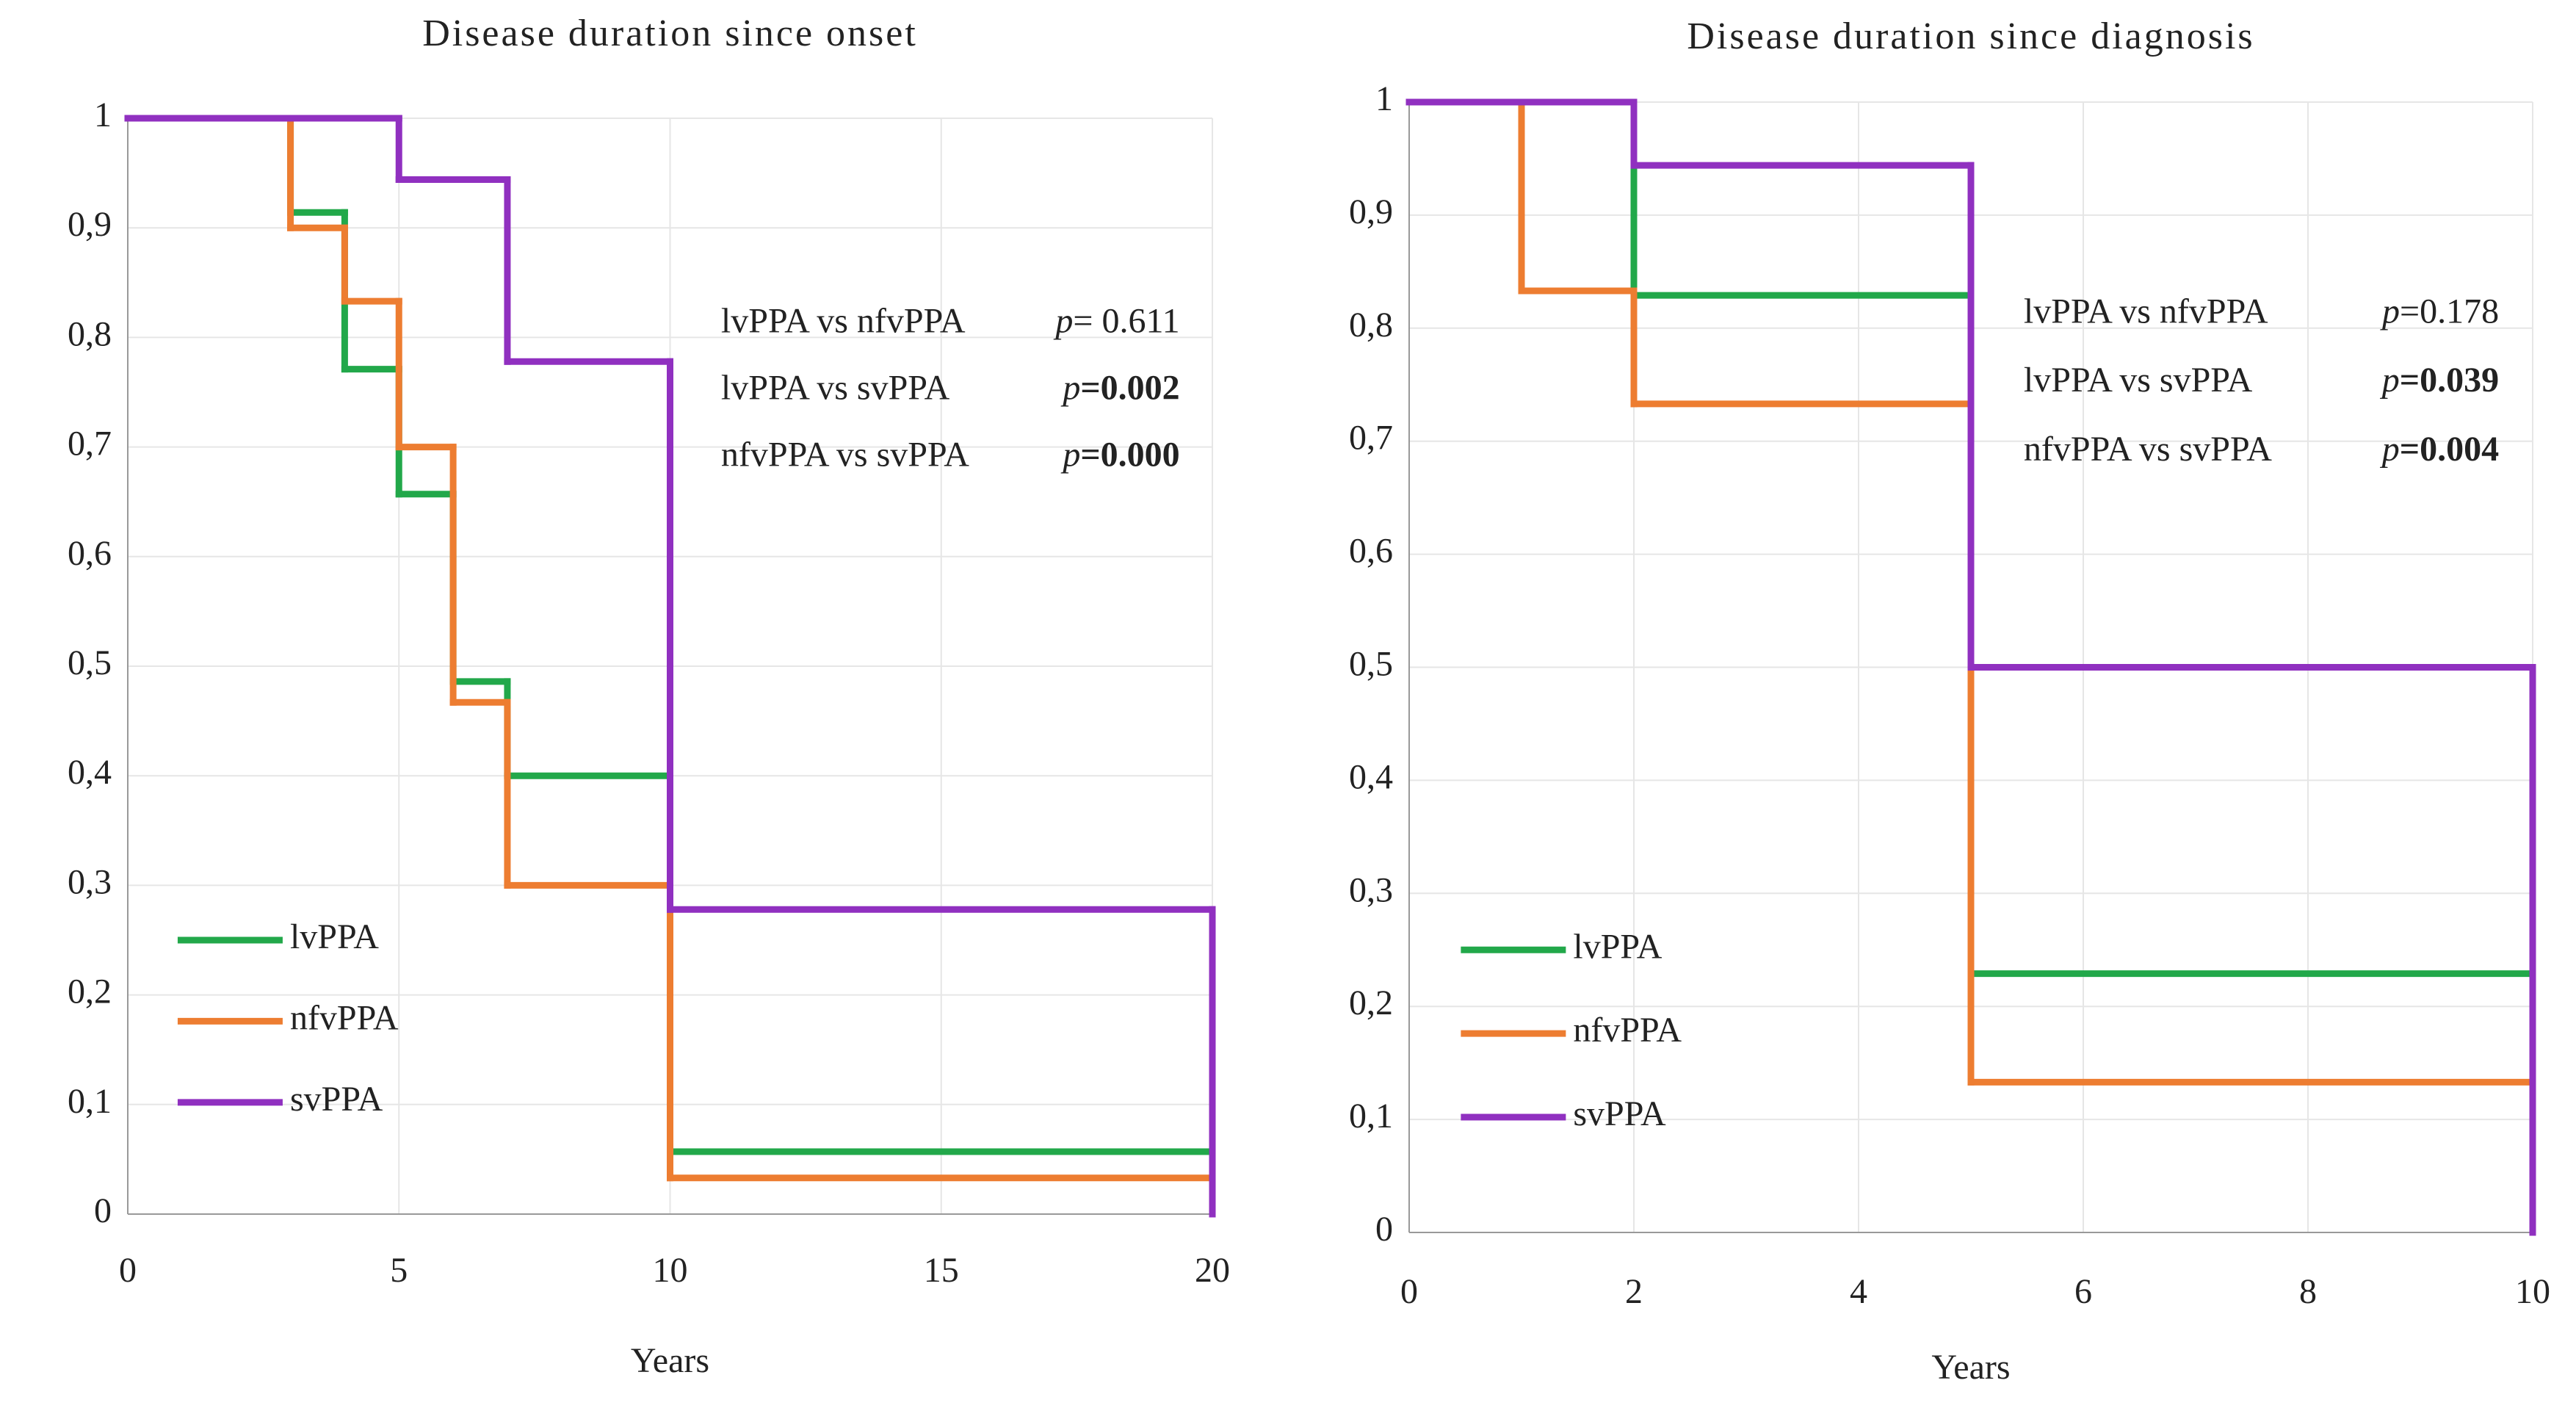 The height and width of the screenshot is (1408, 2576). Describe the element at coordinates (1970, 36) in the screenshot. I see `chart-title: Disease duration since diagnosis` at that location.